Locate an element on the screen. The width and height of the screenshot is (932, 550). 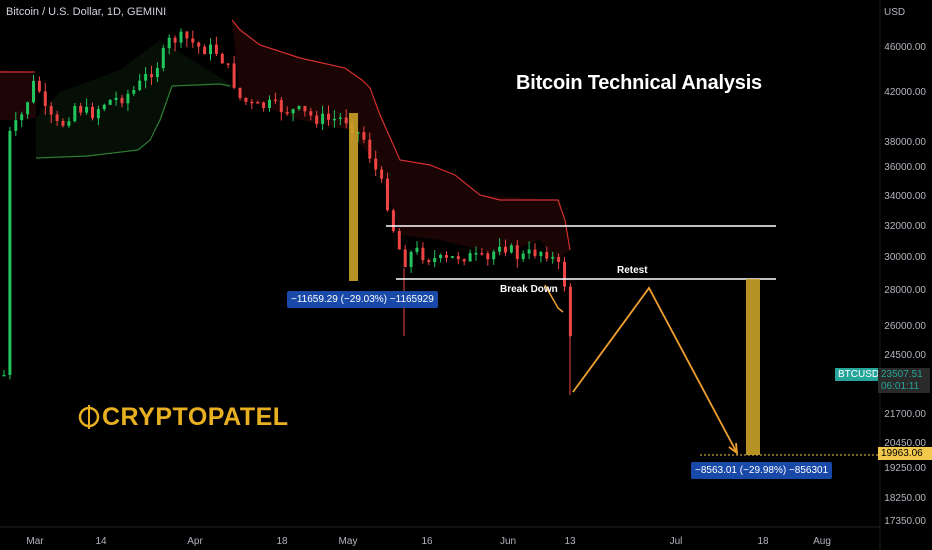
supertrend-green-fill is located at coordinates (134, 99).